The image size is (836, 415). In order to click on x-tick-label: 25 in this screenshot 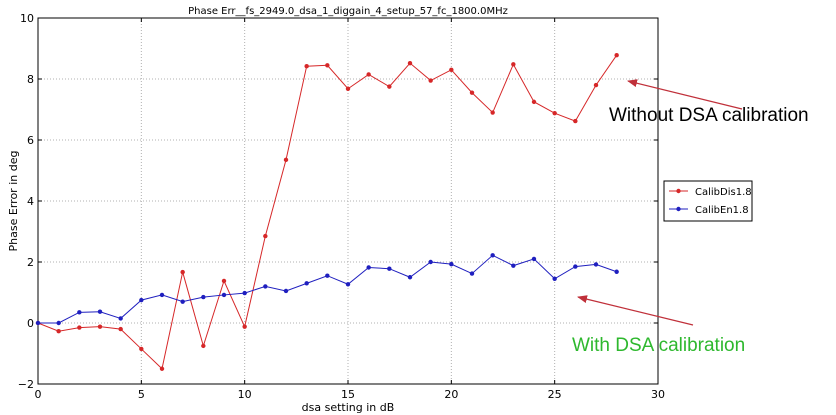, I will do `click(555, 394)`.